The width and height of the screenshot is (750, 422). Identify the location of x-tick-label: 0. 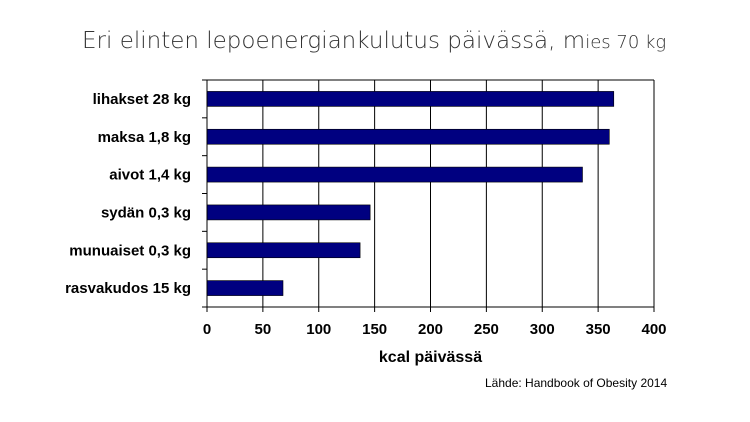
(207, 329).